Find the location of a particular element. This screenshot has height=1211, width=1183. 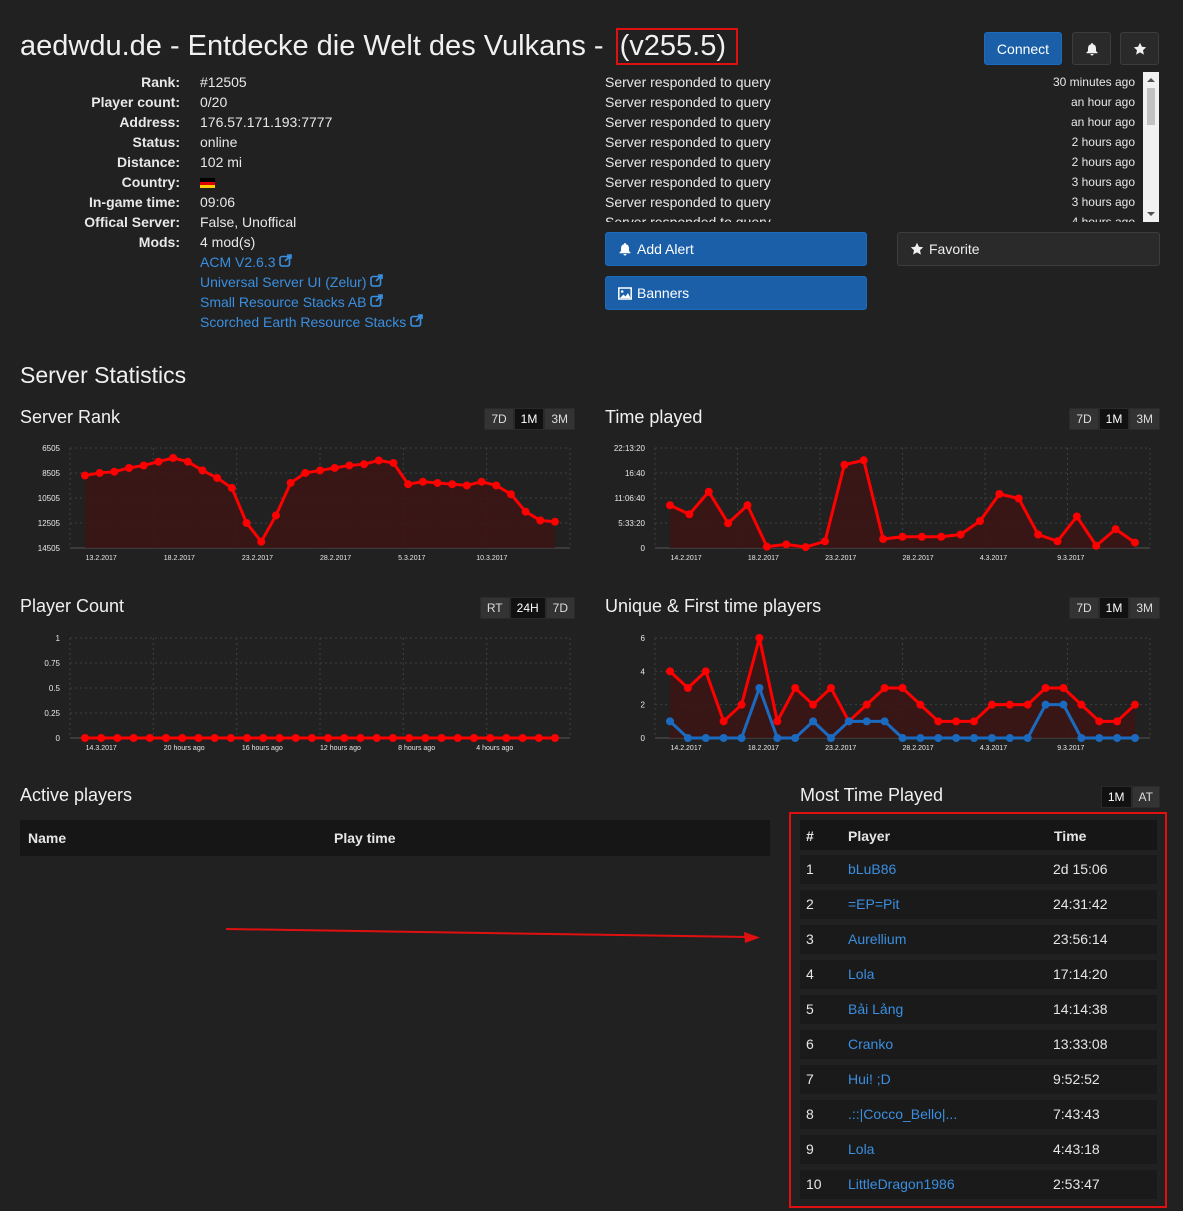

tab-24h: 24H is located at coordinates (527, 608).